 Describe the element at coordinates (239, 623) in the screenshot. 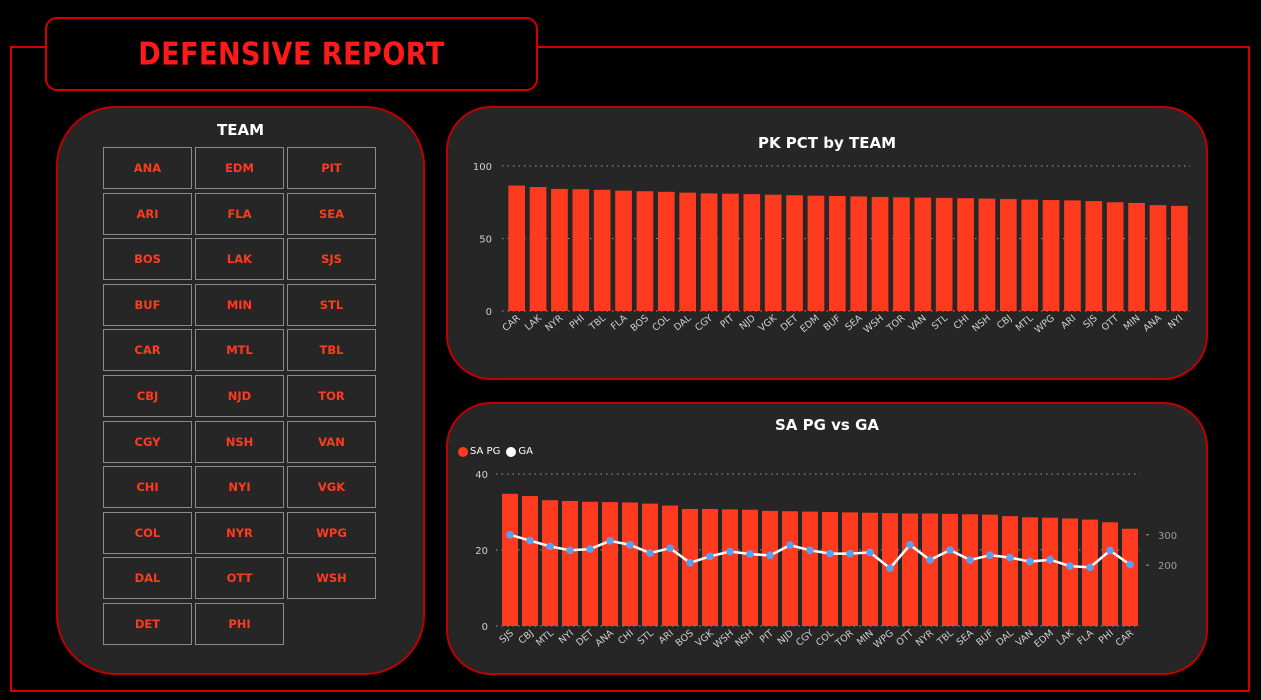

I see `team-button-phi: PHI` at that location.